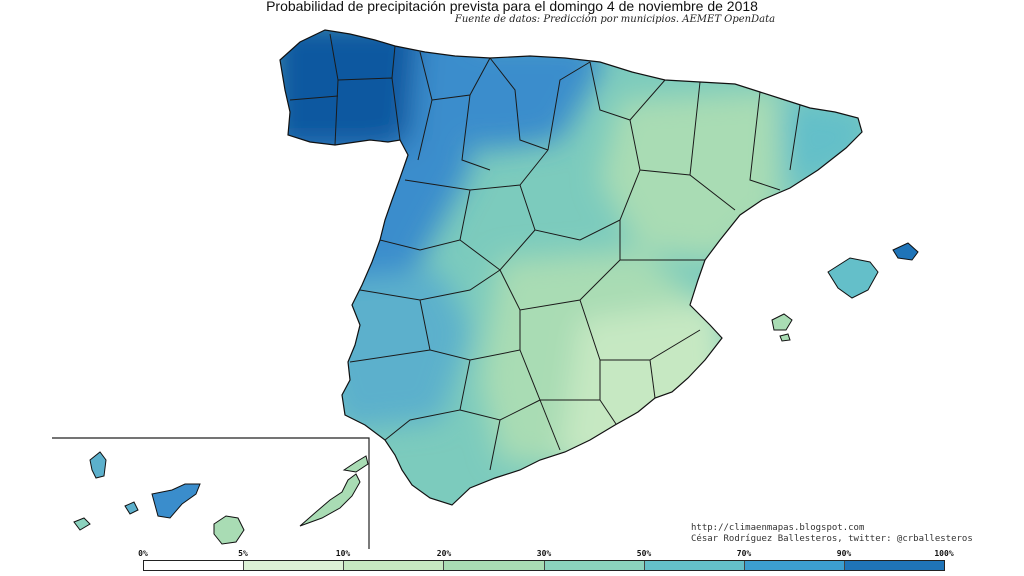  I want to click on legend-colorbar, so click(544, 565).